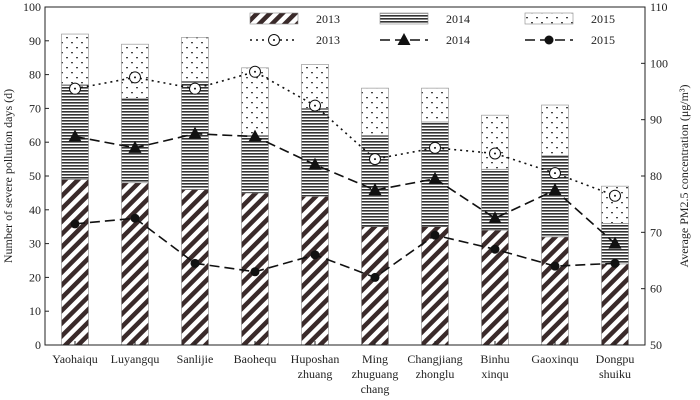 The height and width of the screenshot is (400, 700). What do you see at coordinates (656, 289) in the screenshot?
I see `right-tick-label: 60` at bounding box center [656, 289].